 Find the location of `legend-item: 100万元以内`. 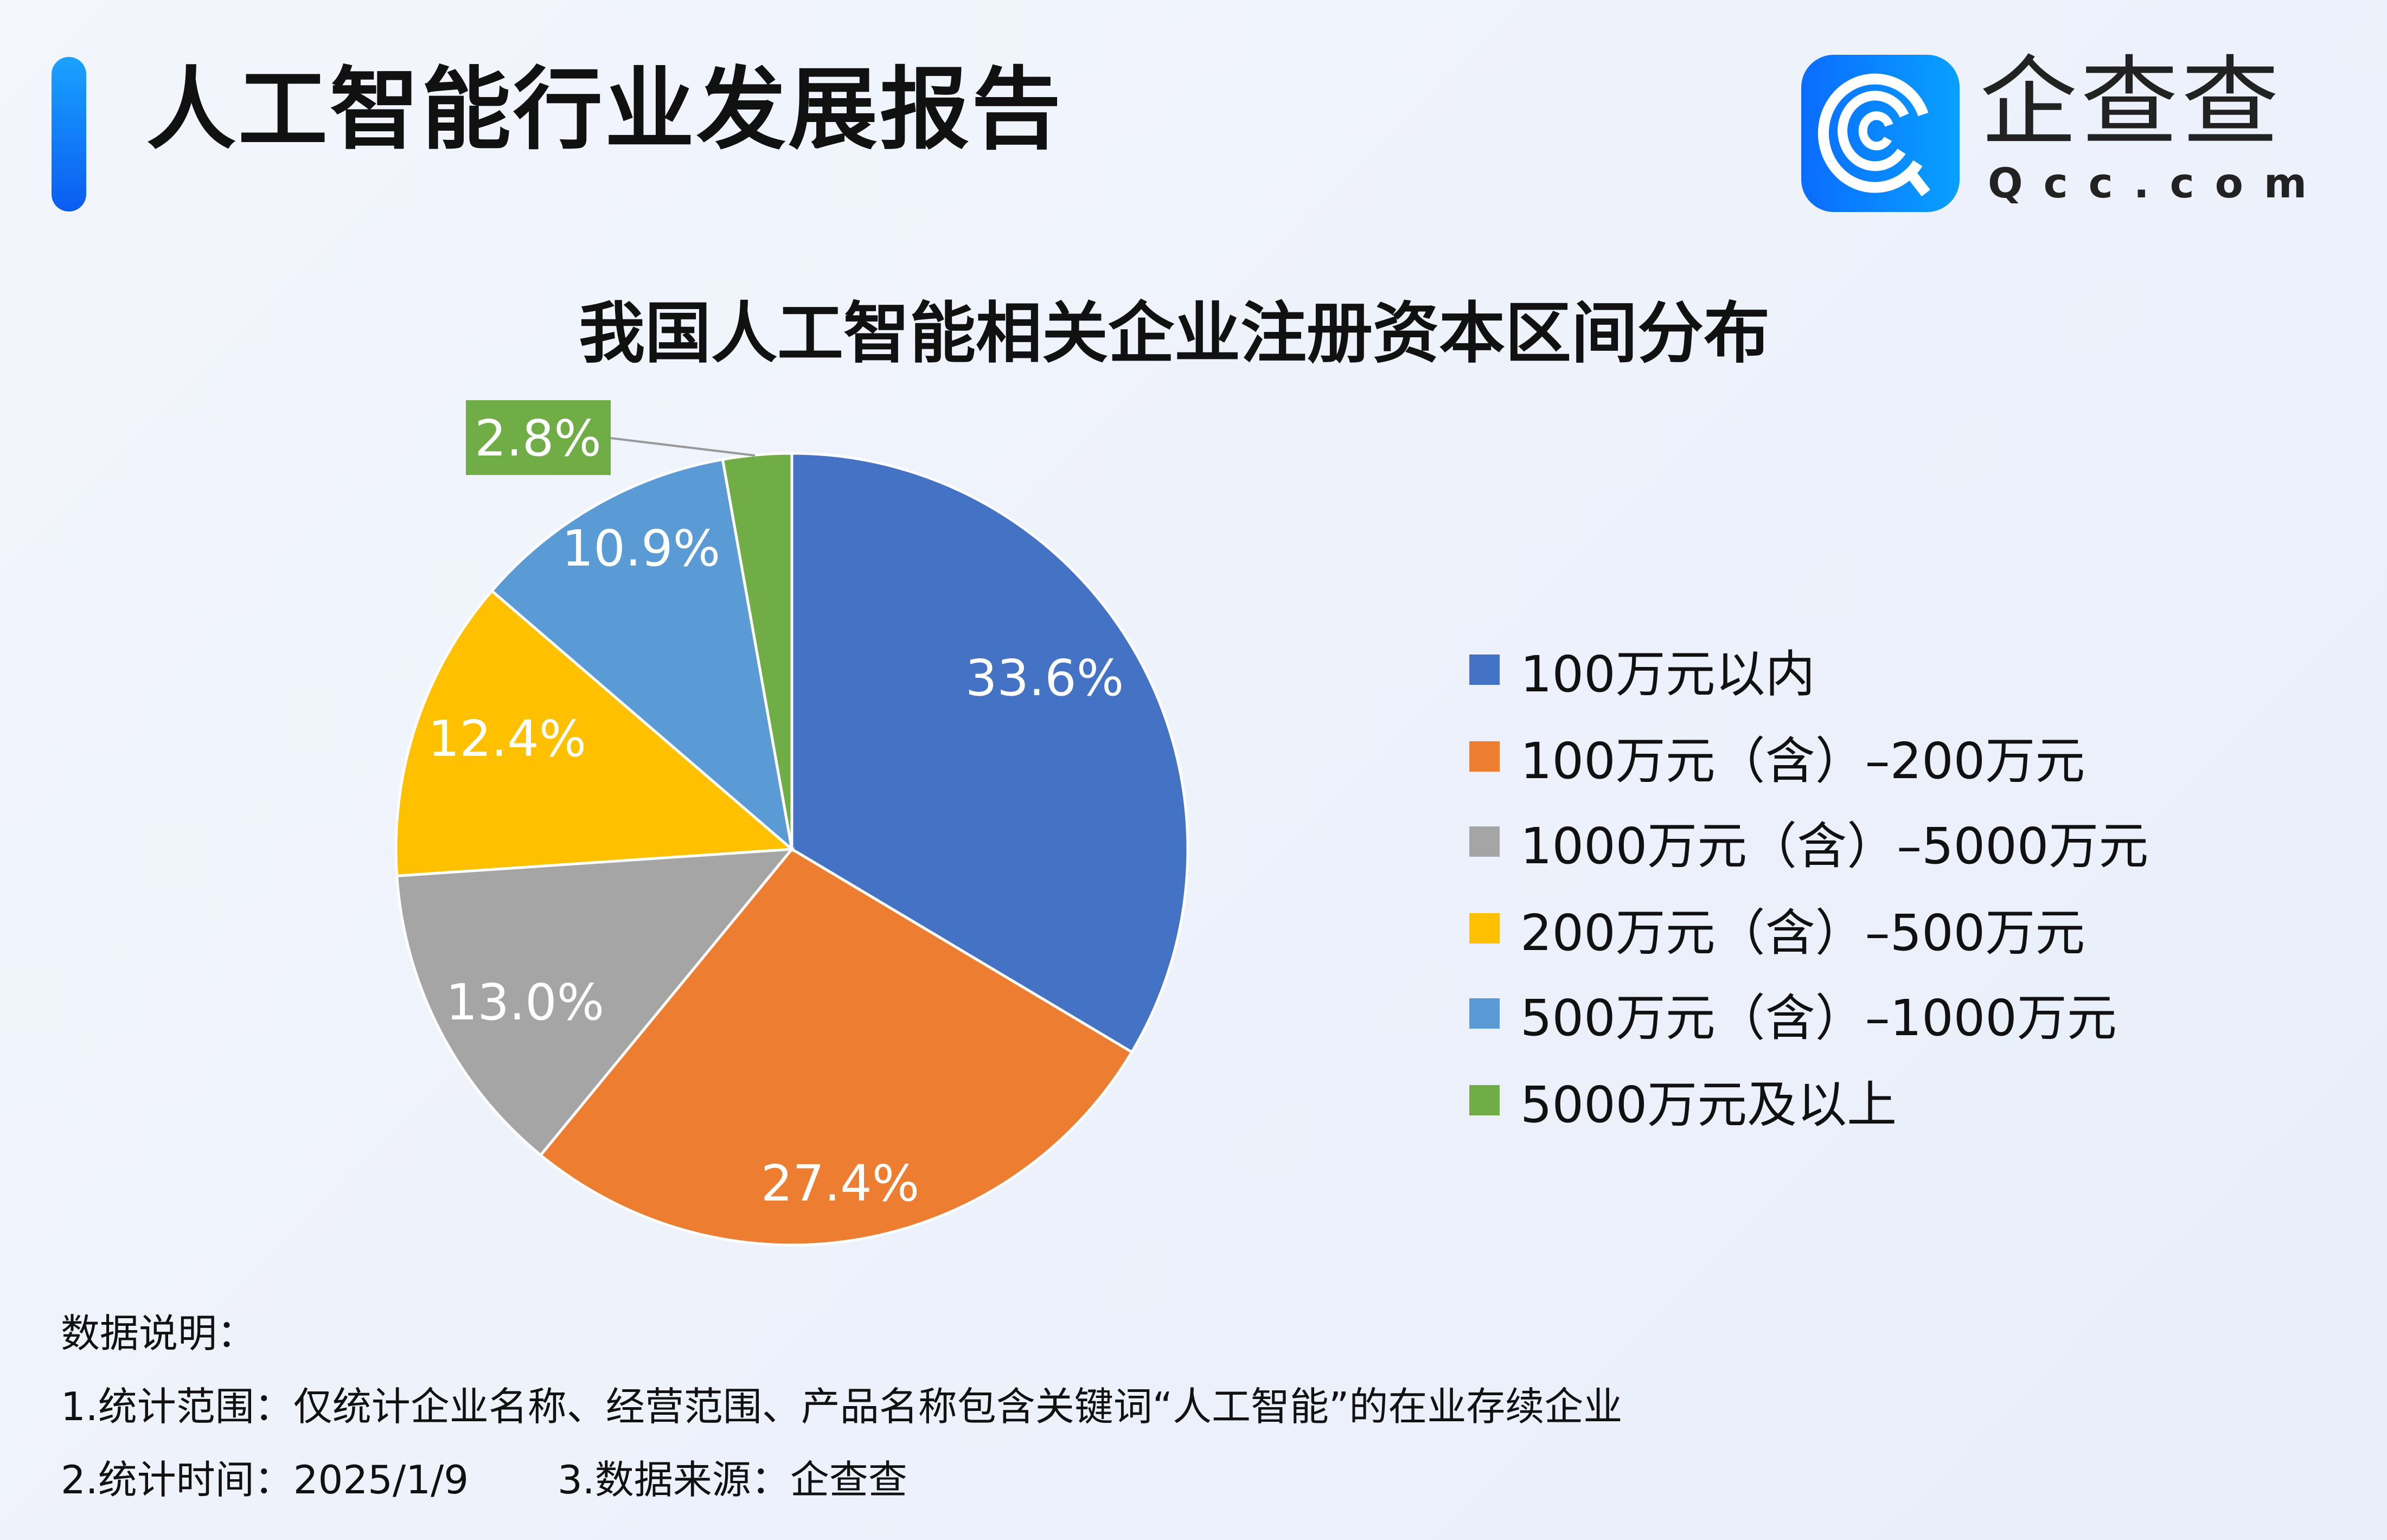

legend-item: 100万元以内 is located at coordinates (1642, 671).